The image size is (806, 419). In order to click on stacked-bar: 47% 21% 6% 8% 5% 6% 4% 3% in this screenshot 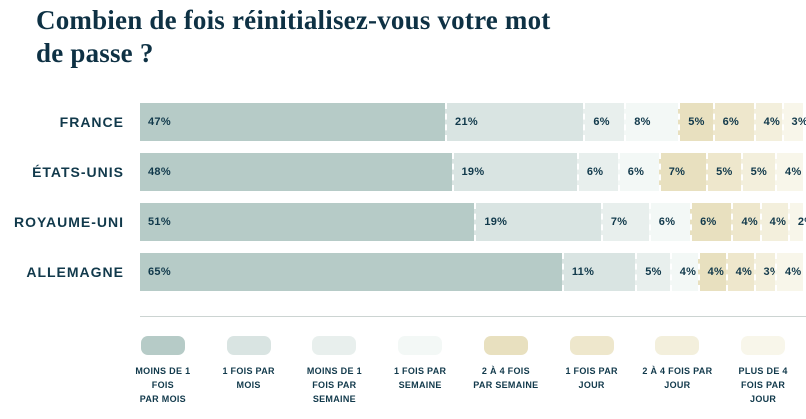, I will do `click(473, 122)`.